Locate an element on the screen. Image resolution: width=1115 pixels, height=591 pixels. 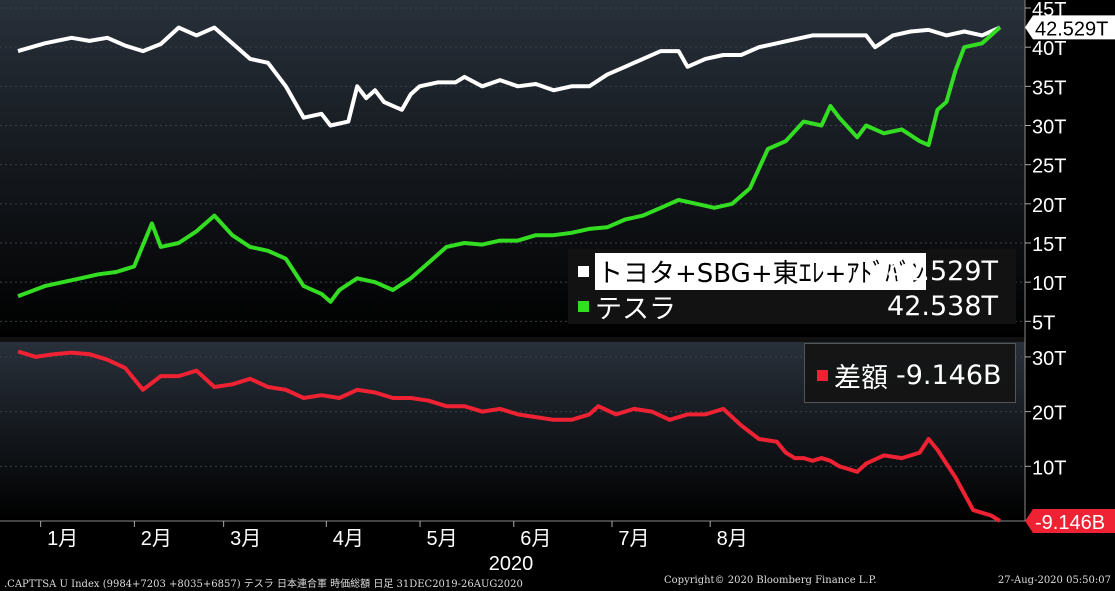
x-tick-label: 2月 is located at coordinates (156, 539).